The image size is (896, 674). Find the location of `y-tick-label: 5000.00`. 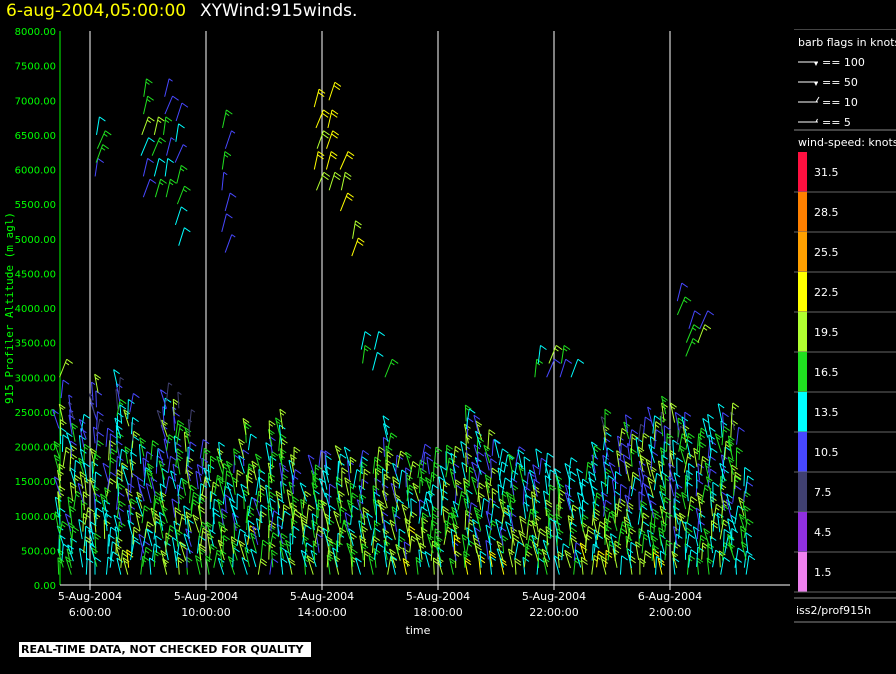

y-tick-label: 5000.00 is located at coordinates (35, 240).